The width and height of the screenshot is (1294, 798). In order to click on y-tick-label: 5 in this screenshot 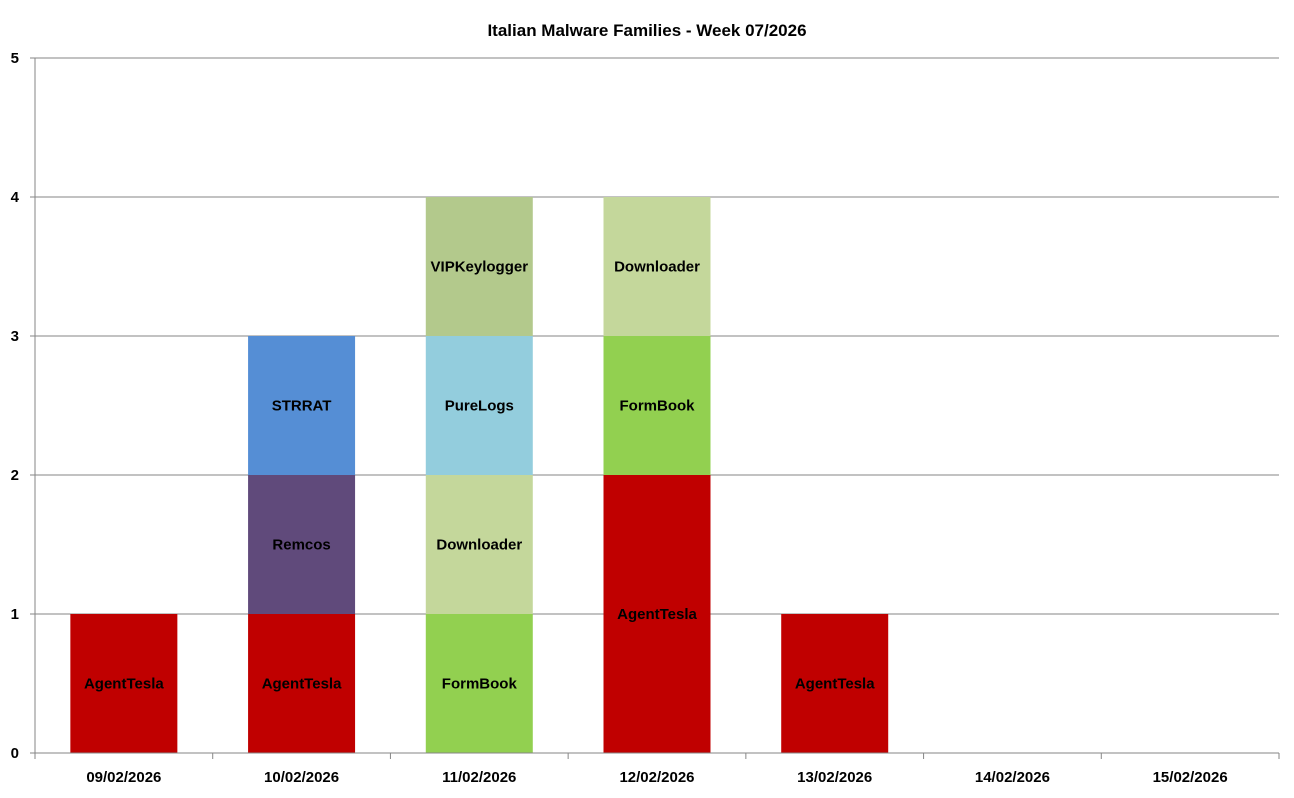, I will do `click(15, 58)`.